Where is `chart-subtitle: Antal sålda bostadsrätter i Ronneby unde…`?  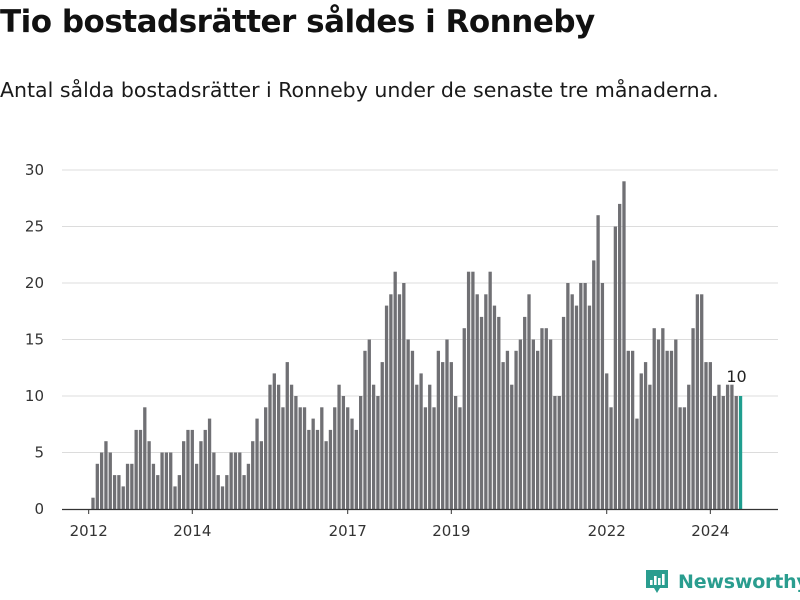 chart-subtitle: Antal sålda bostadsrätter i Ronneby unde… is located at coordinates (359, 90).